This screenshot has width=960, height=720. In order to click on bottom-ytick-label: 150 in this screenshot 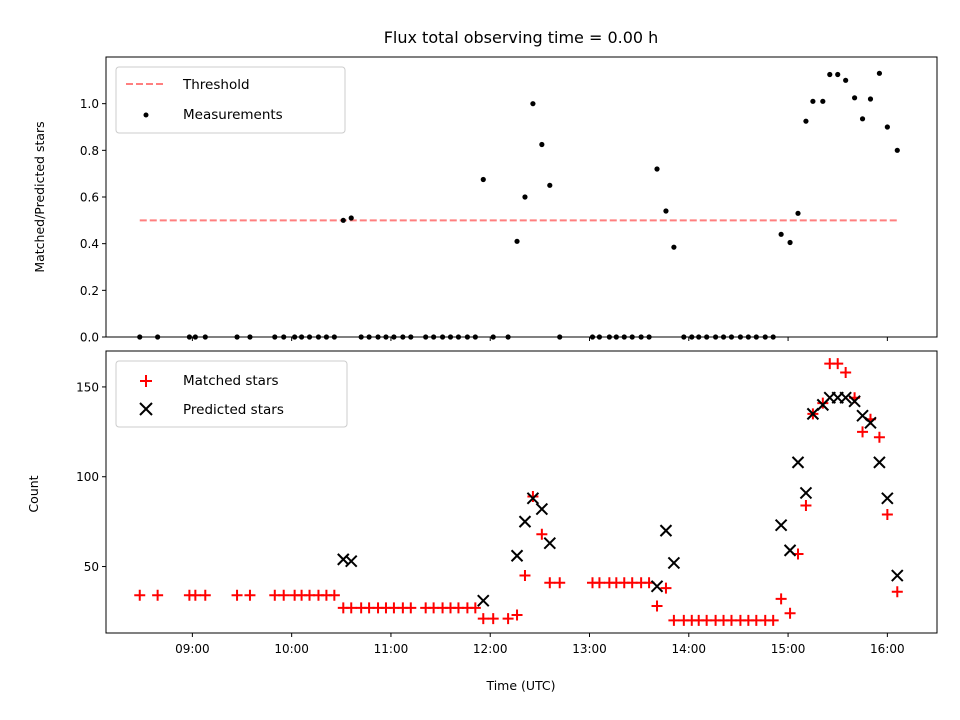, I will do `click(87, 387)`.